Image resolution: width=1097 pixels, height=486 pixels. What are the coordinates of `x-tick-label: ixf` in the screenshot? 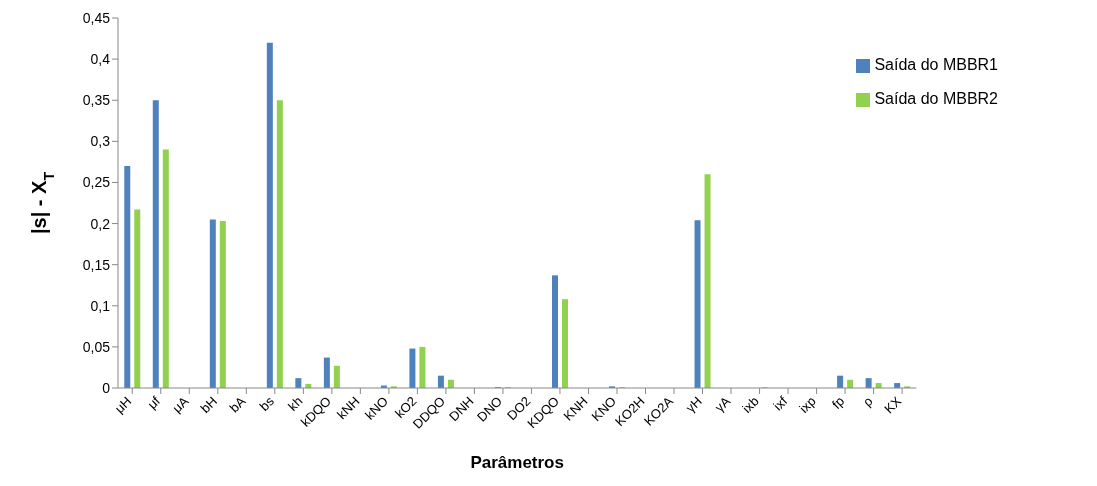 It's located at (780, 403).